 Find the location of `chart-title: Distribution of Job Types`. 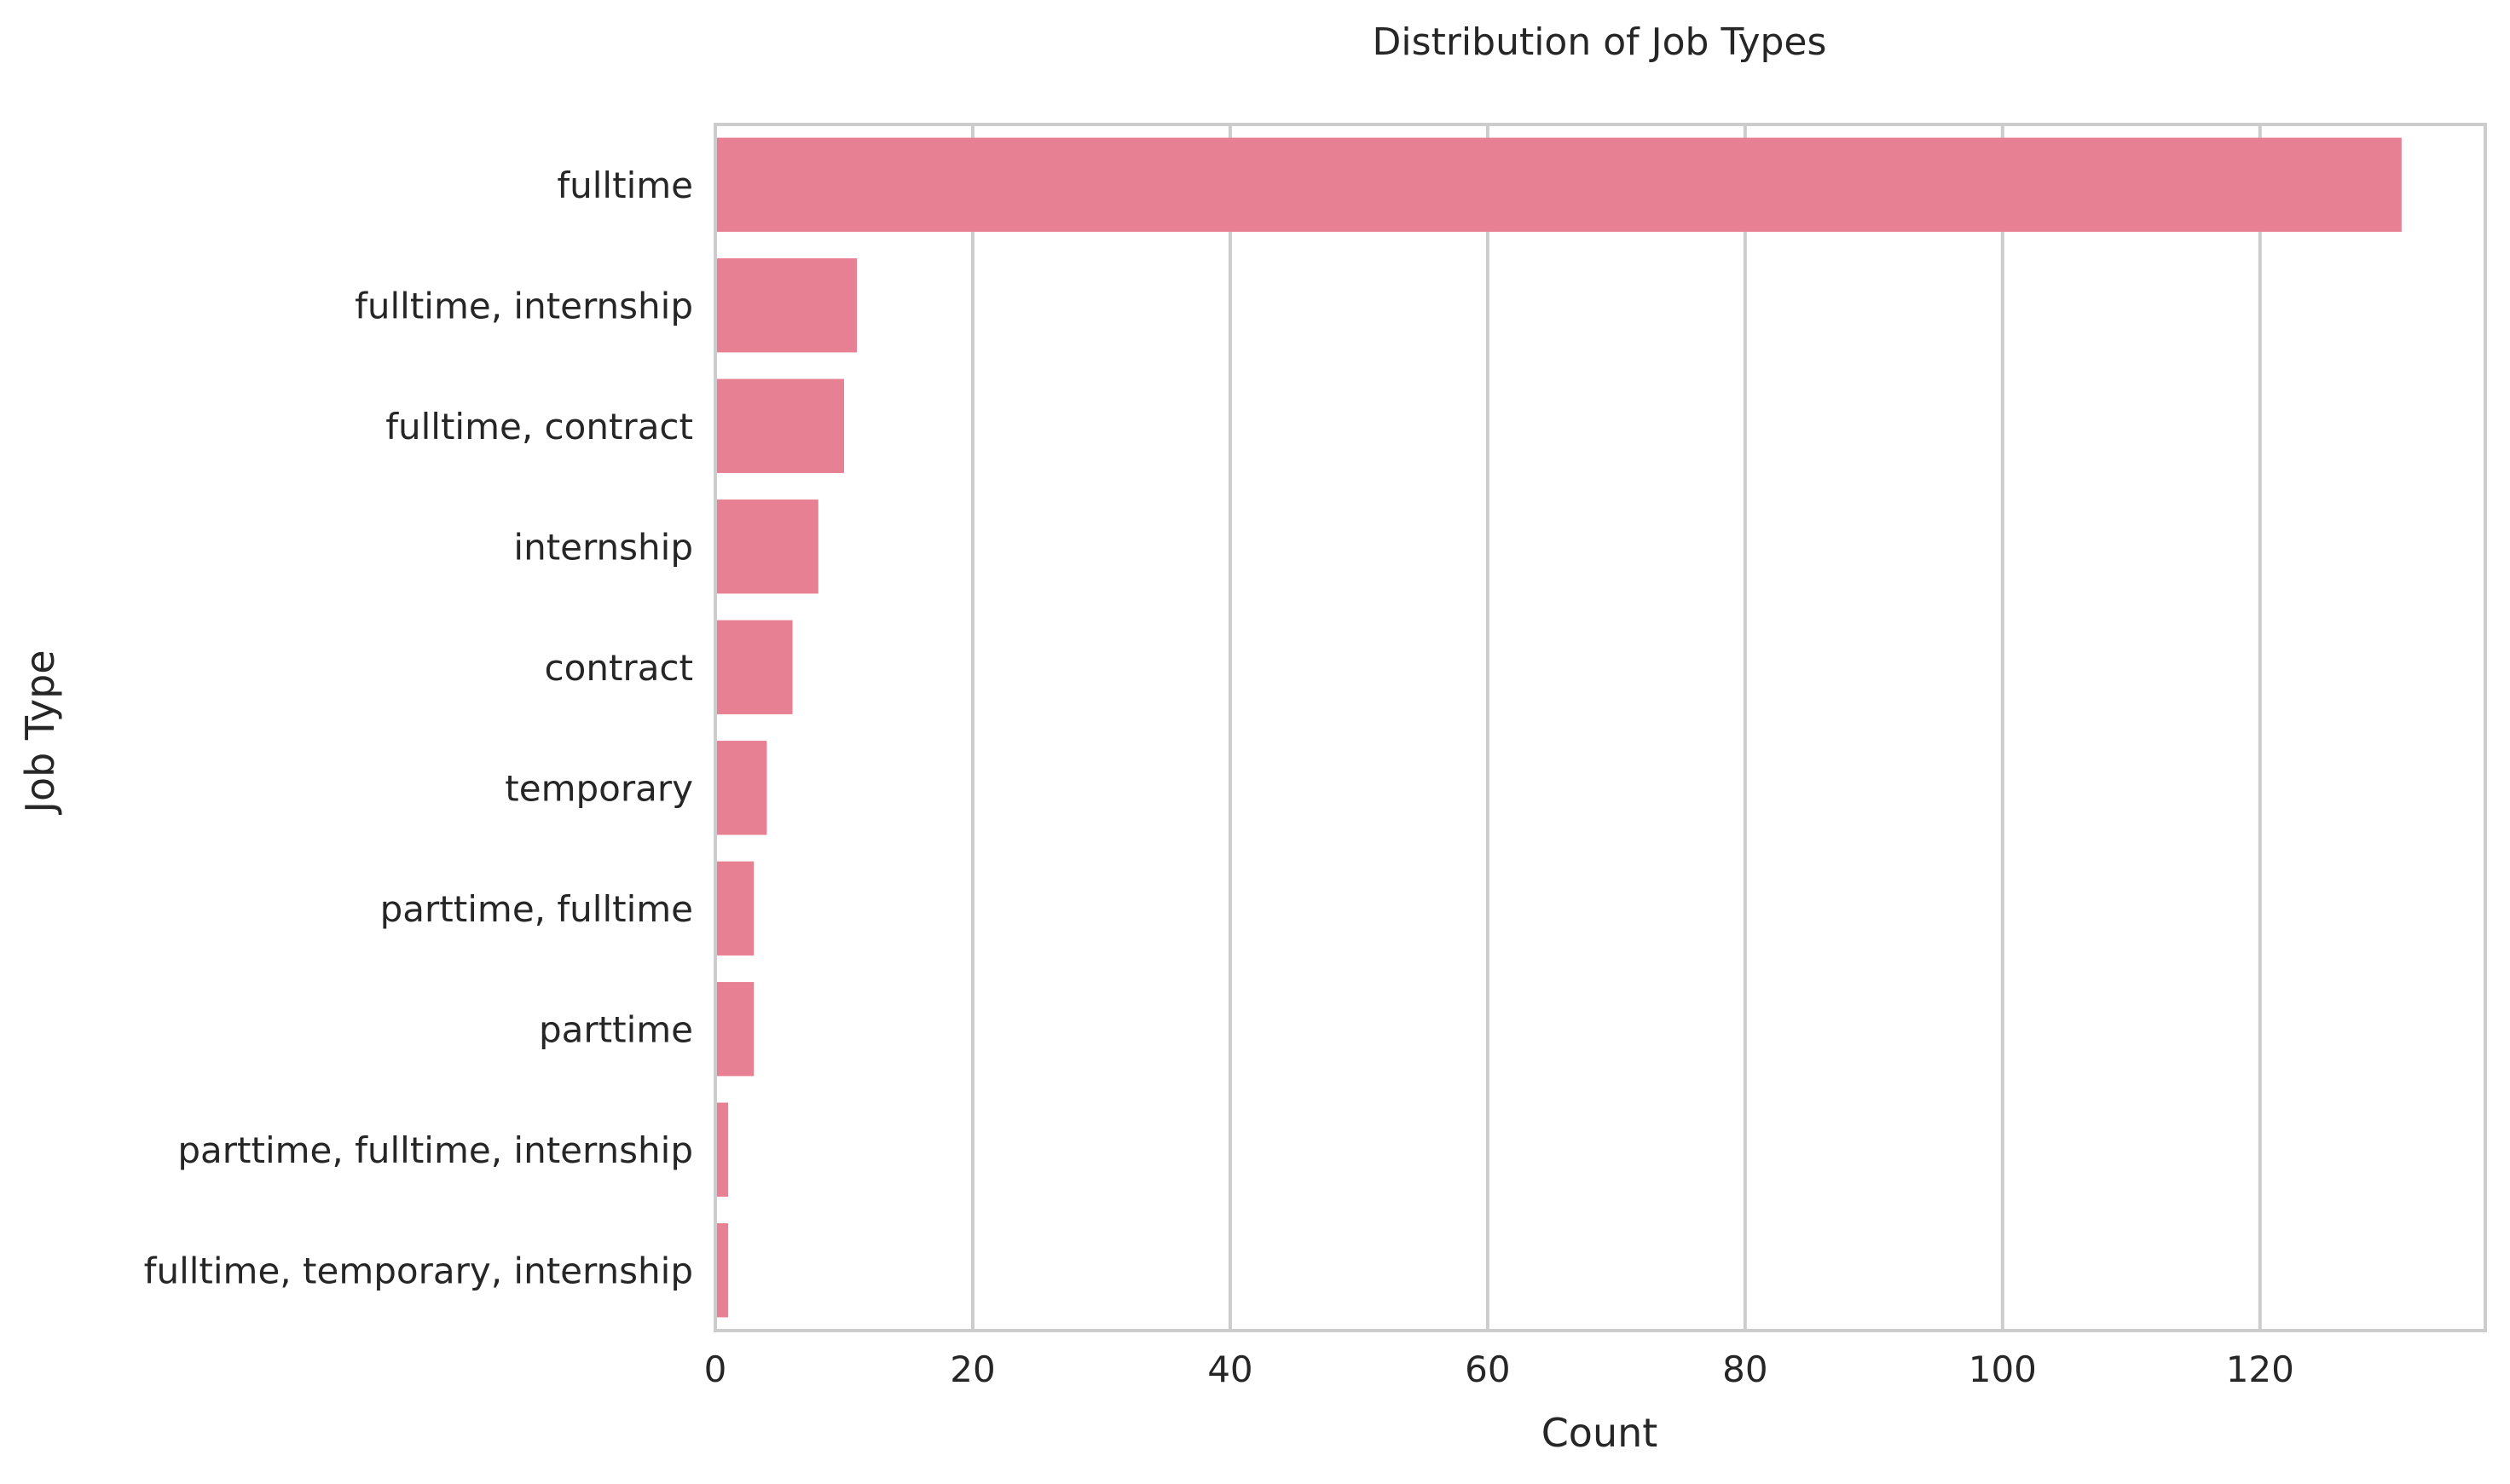

chart-title: Distribution of Job Types is located at coordinates (1600, 42).